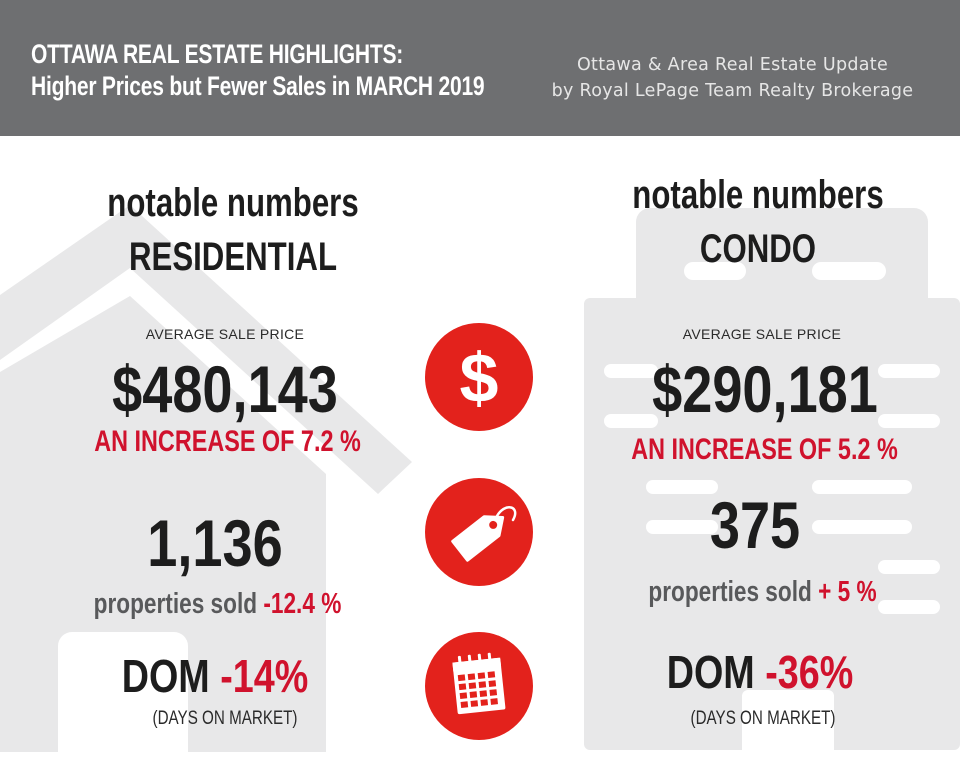 This screenshot has width=960, height=772. I want to click on title-line-1: OTTAWA REAL ESTATE HIGHLIGHTS:, so click(217, 54).